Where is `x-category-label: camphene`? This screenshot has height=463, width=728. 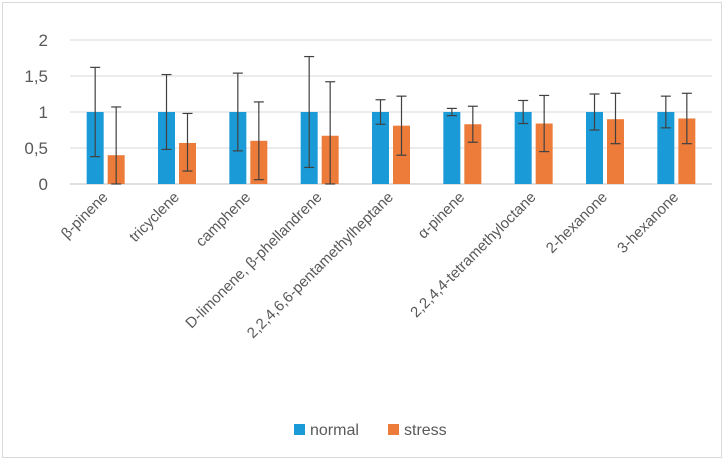
x-category-label: camphene is located at coordinates (224, 220).